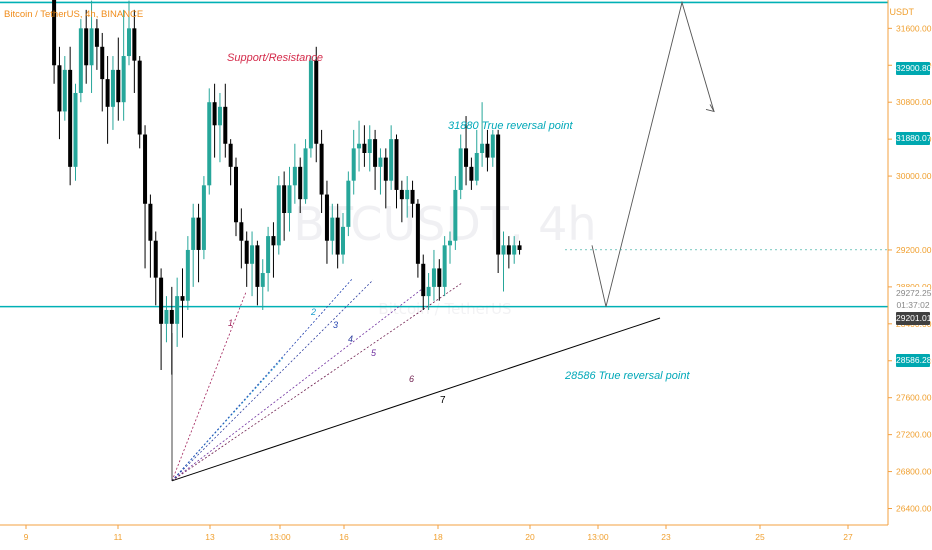 This screenshot has width=932, height=550. I want to click on y-tick-label: 27600.00, so click(914, 398).